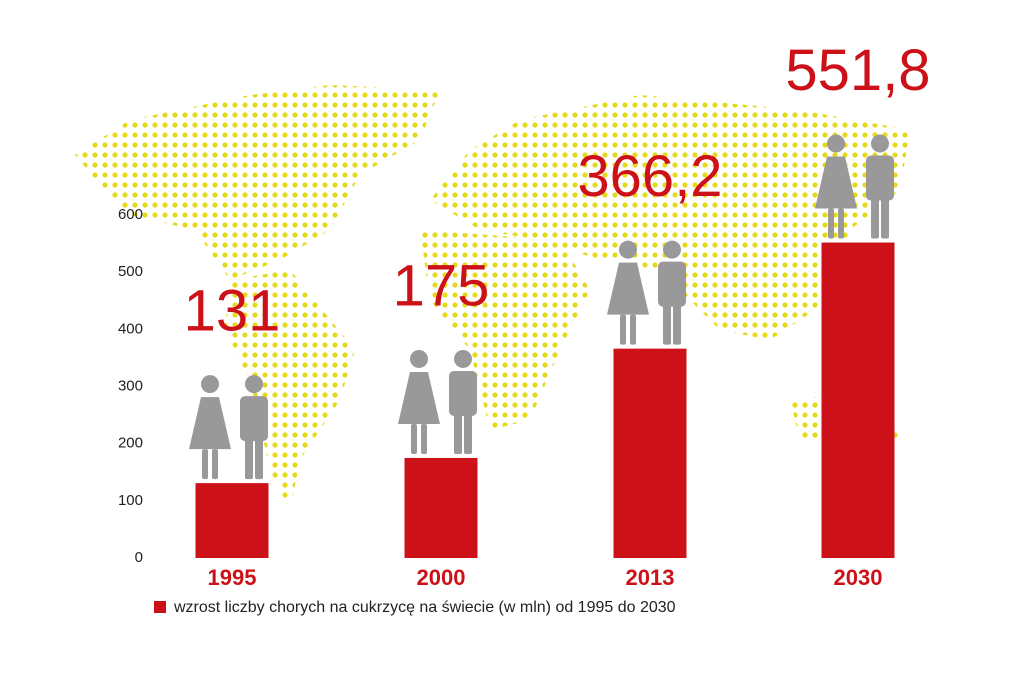  I want to click on y-tick-label: 300, so click(130, 385).